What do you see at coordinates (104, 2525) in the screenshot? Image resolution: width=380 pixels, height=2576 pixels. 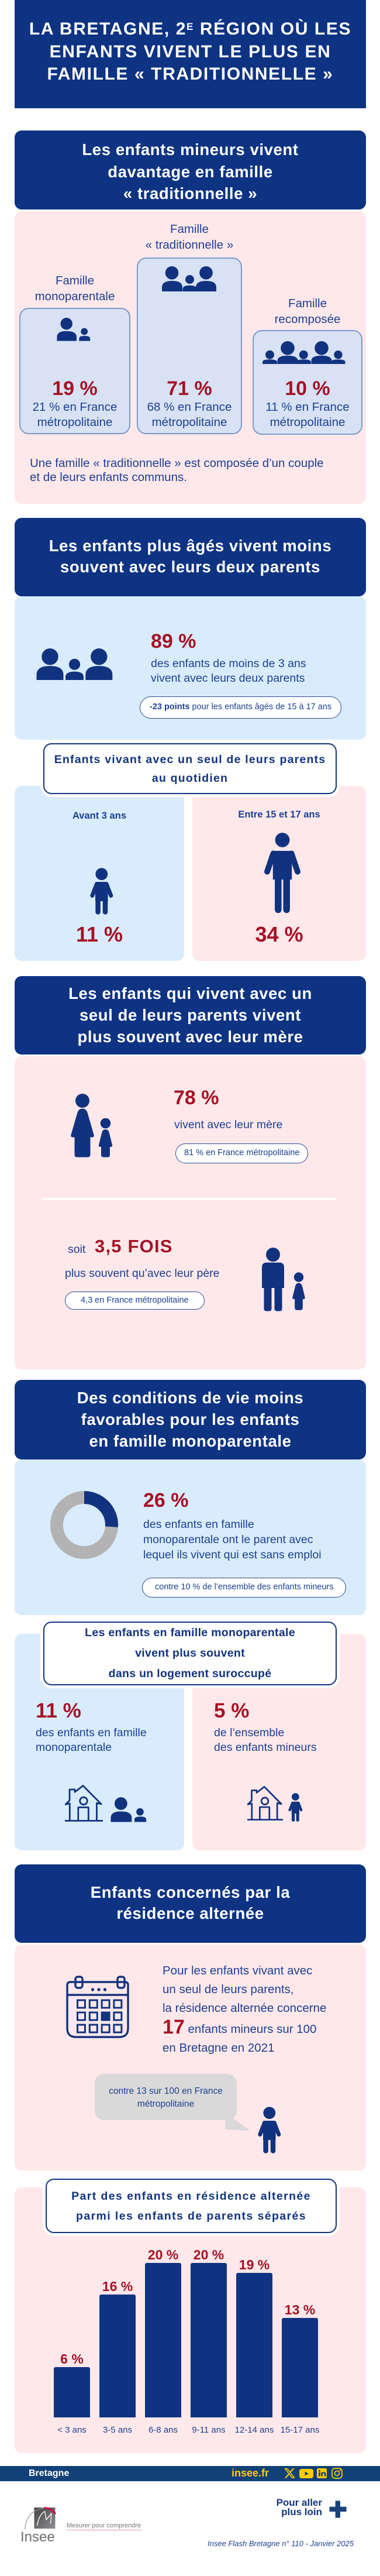 I see `svg-text: Mesurer pour comprendre` at bounding box center [104, 2525].